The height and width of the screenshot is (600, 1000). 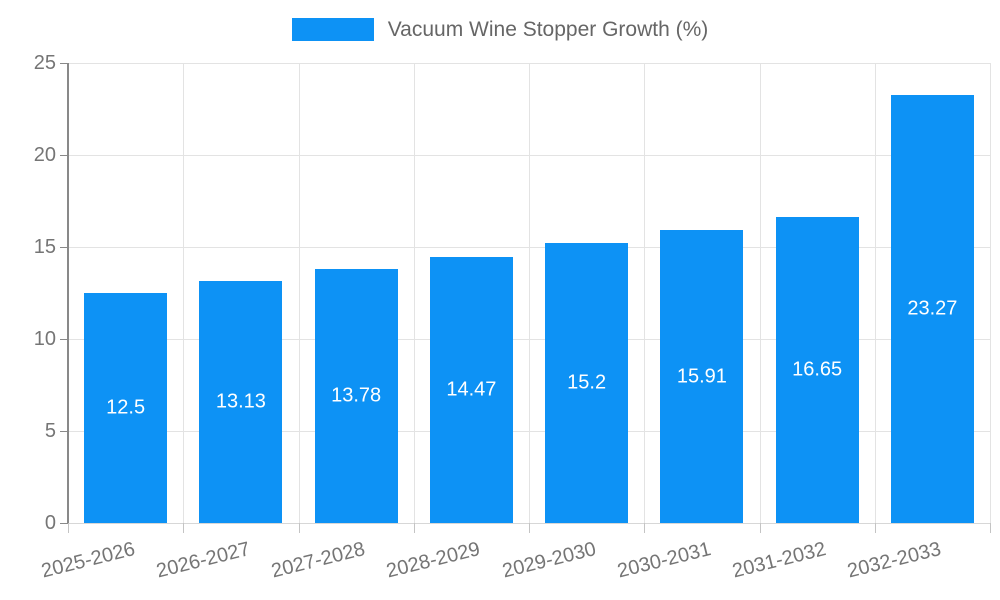 I want to click on bar-value-label: 13.78, so click(x=356, y=395).